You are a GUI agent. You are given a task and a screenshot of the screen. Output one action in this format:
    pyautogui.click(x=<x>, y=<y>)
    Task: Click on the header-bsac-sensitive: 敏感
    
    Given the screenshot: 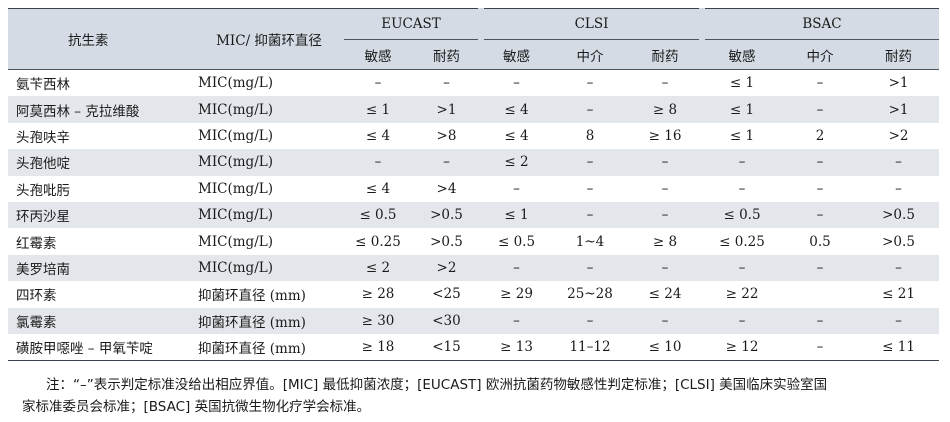 What is the action you would take?
    pyautogui.click(x=742, y=54)
    